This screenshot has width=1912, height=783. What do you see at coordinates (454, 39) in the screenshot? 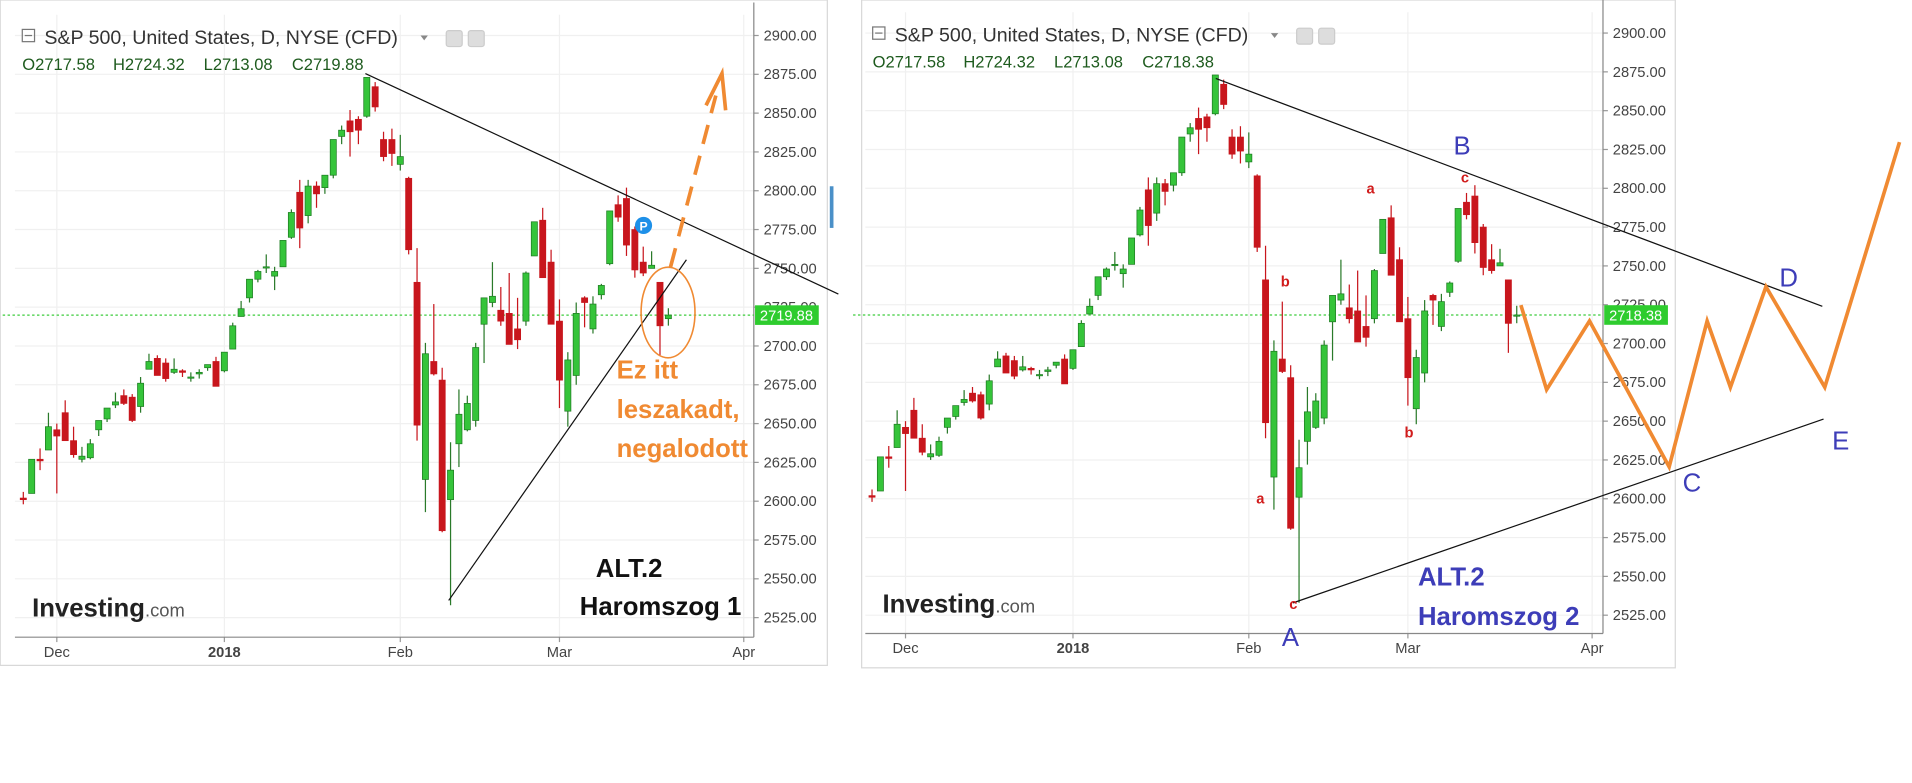
I see `settings-icon` at bounding box center [454, 39].